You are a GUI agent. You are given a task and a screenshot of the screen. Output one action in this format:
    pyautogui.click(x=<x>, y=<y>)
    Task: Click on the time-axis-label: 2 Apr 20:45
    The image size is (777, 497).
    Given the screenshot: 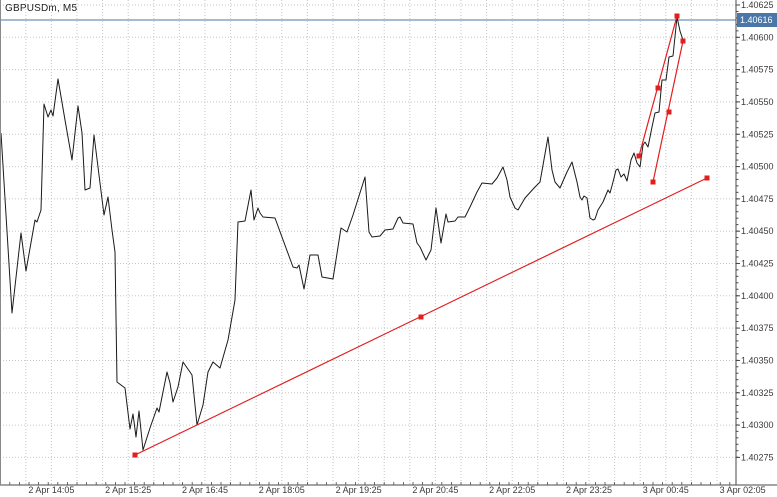 What is the action you would take?
    pyautogui.click(x=435, y=490)
    